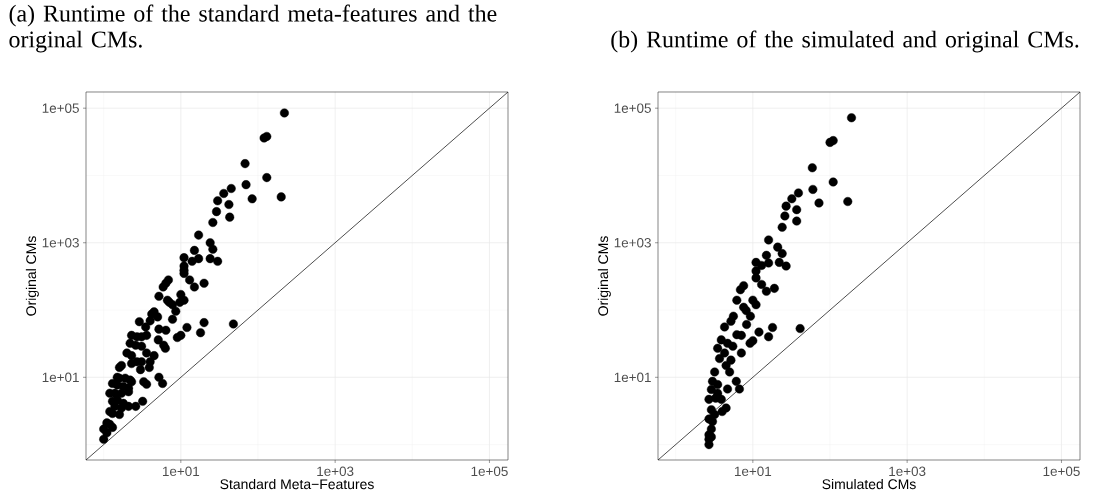 The width and height of the screenshot is (1094, 501). Describe the element at coordinates (297, 484) in the screenshot. I see `x-axis-title: Standard Meta−Features` at that location.